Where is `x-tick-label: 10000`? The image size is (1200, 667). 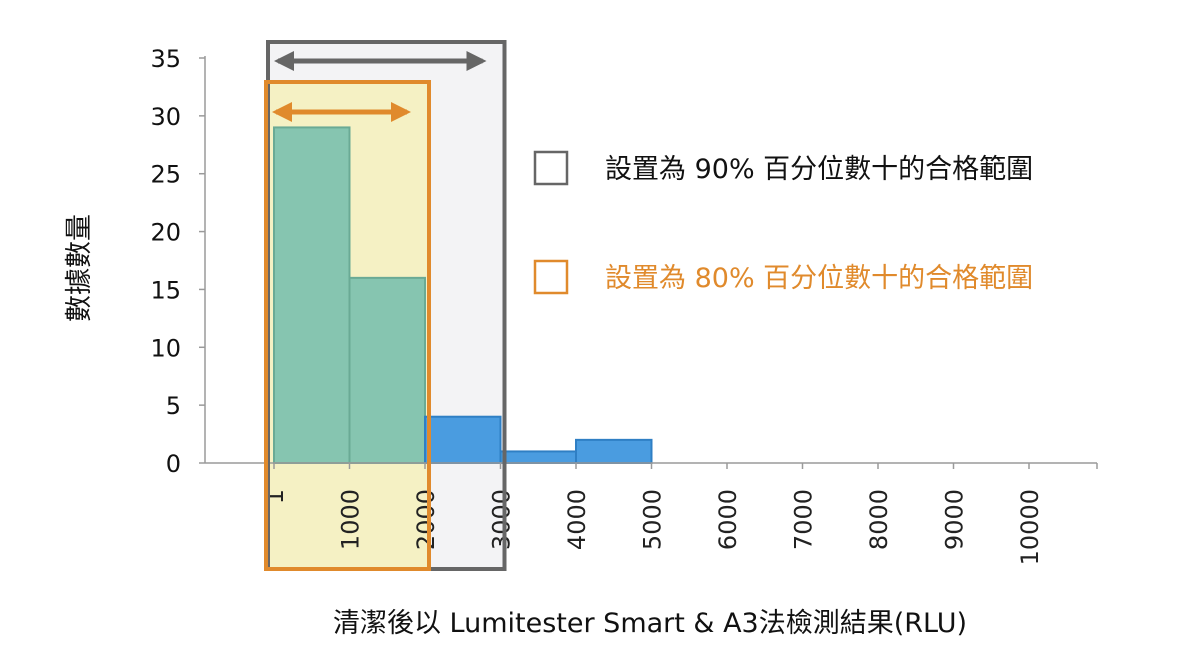 x-tick-label: 10000 is located at coordinates (1030, 527).